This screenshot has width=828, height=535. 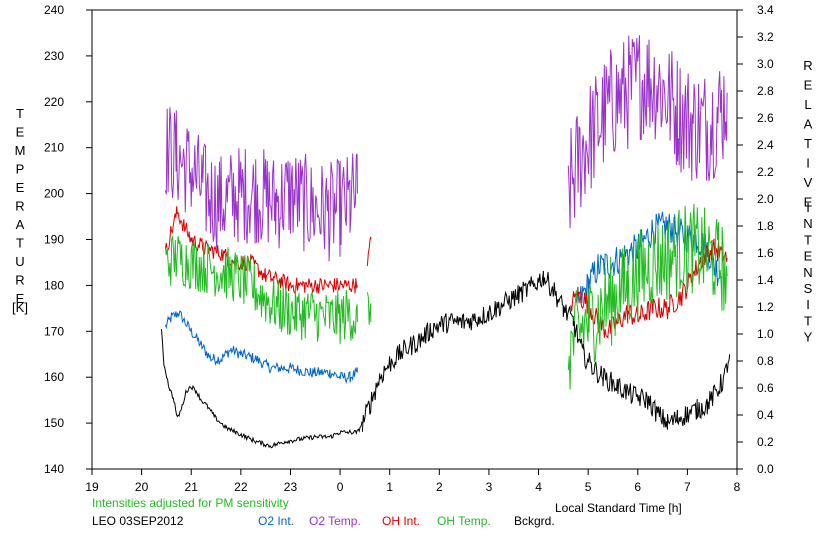 I want to click on y-right-tick-label: 2.2, so click(x=765, y=172).